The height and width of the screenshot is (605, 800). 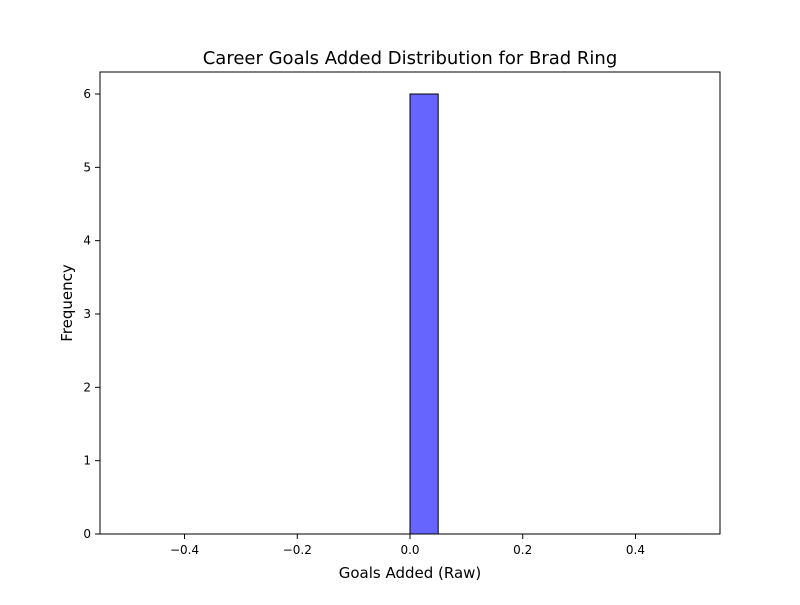 What do you see at coordinates (87, 461) in the screenshot?
I see `y-tick-label-1: 1` at bounding box center [87, 461].